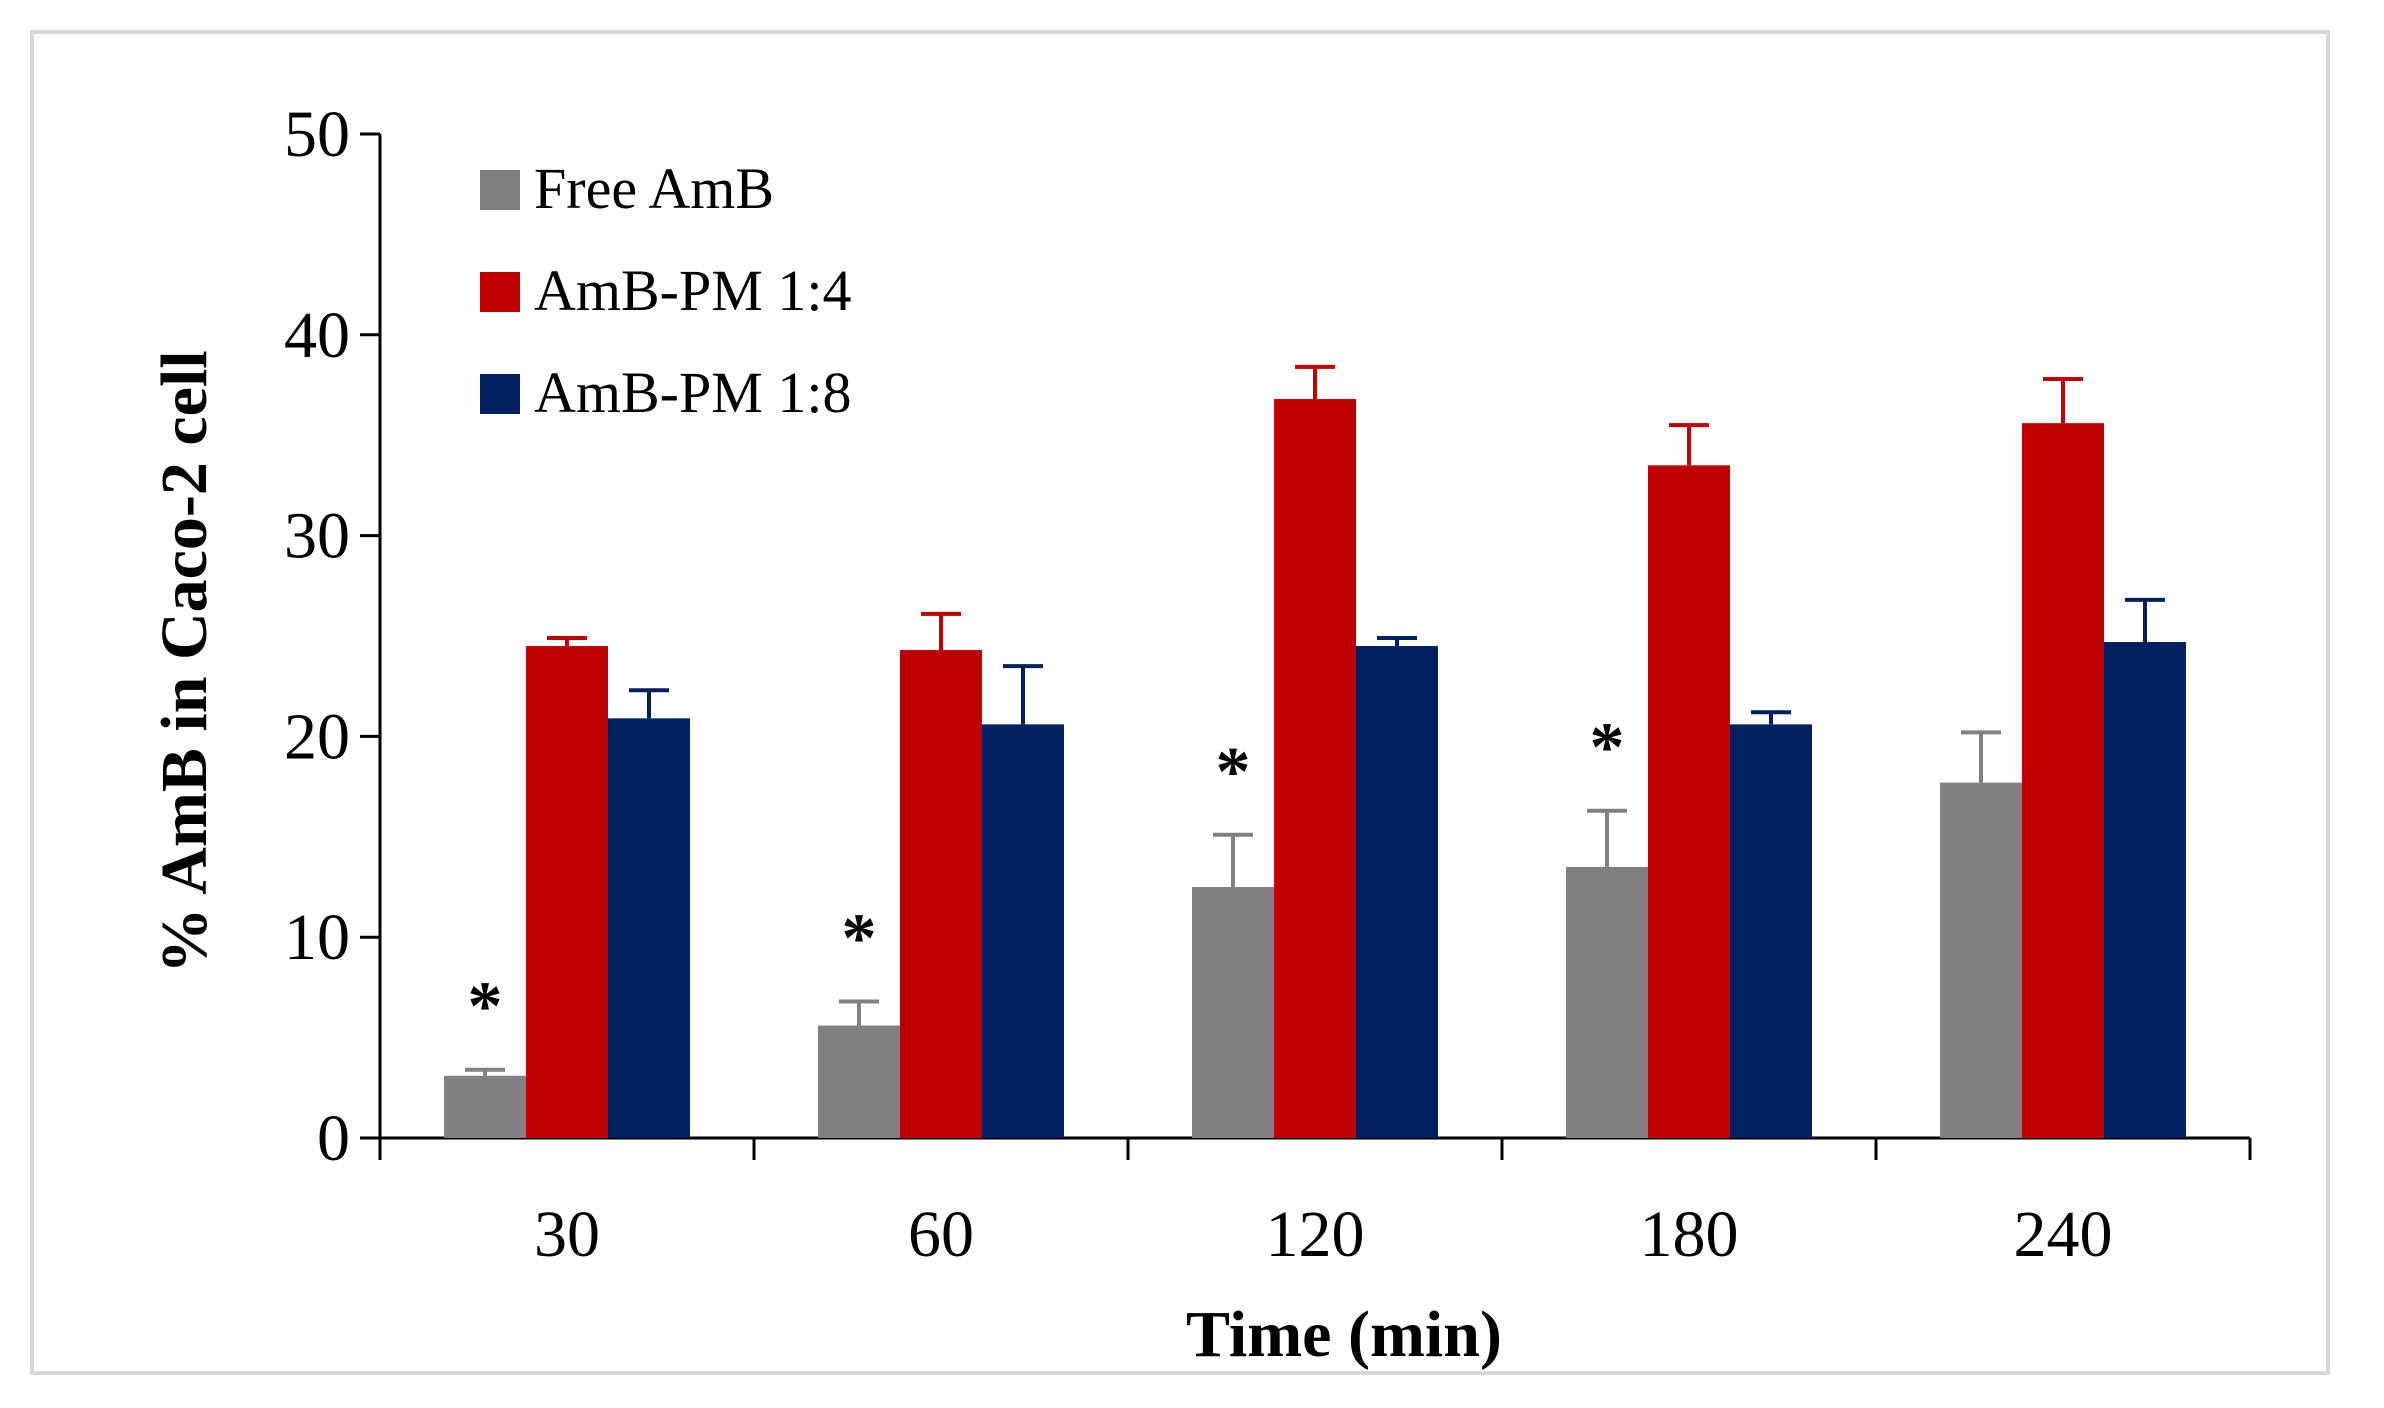 This screenshot has height=1408, width=2384. What do you see at coordinates (567, 1234) in the screenshot?
I see `x-tick-label: 30` at bounding box center [567, 1234].